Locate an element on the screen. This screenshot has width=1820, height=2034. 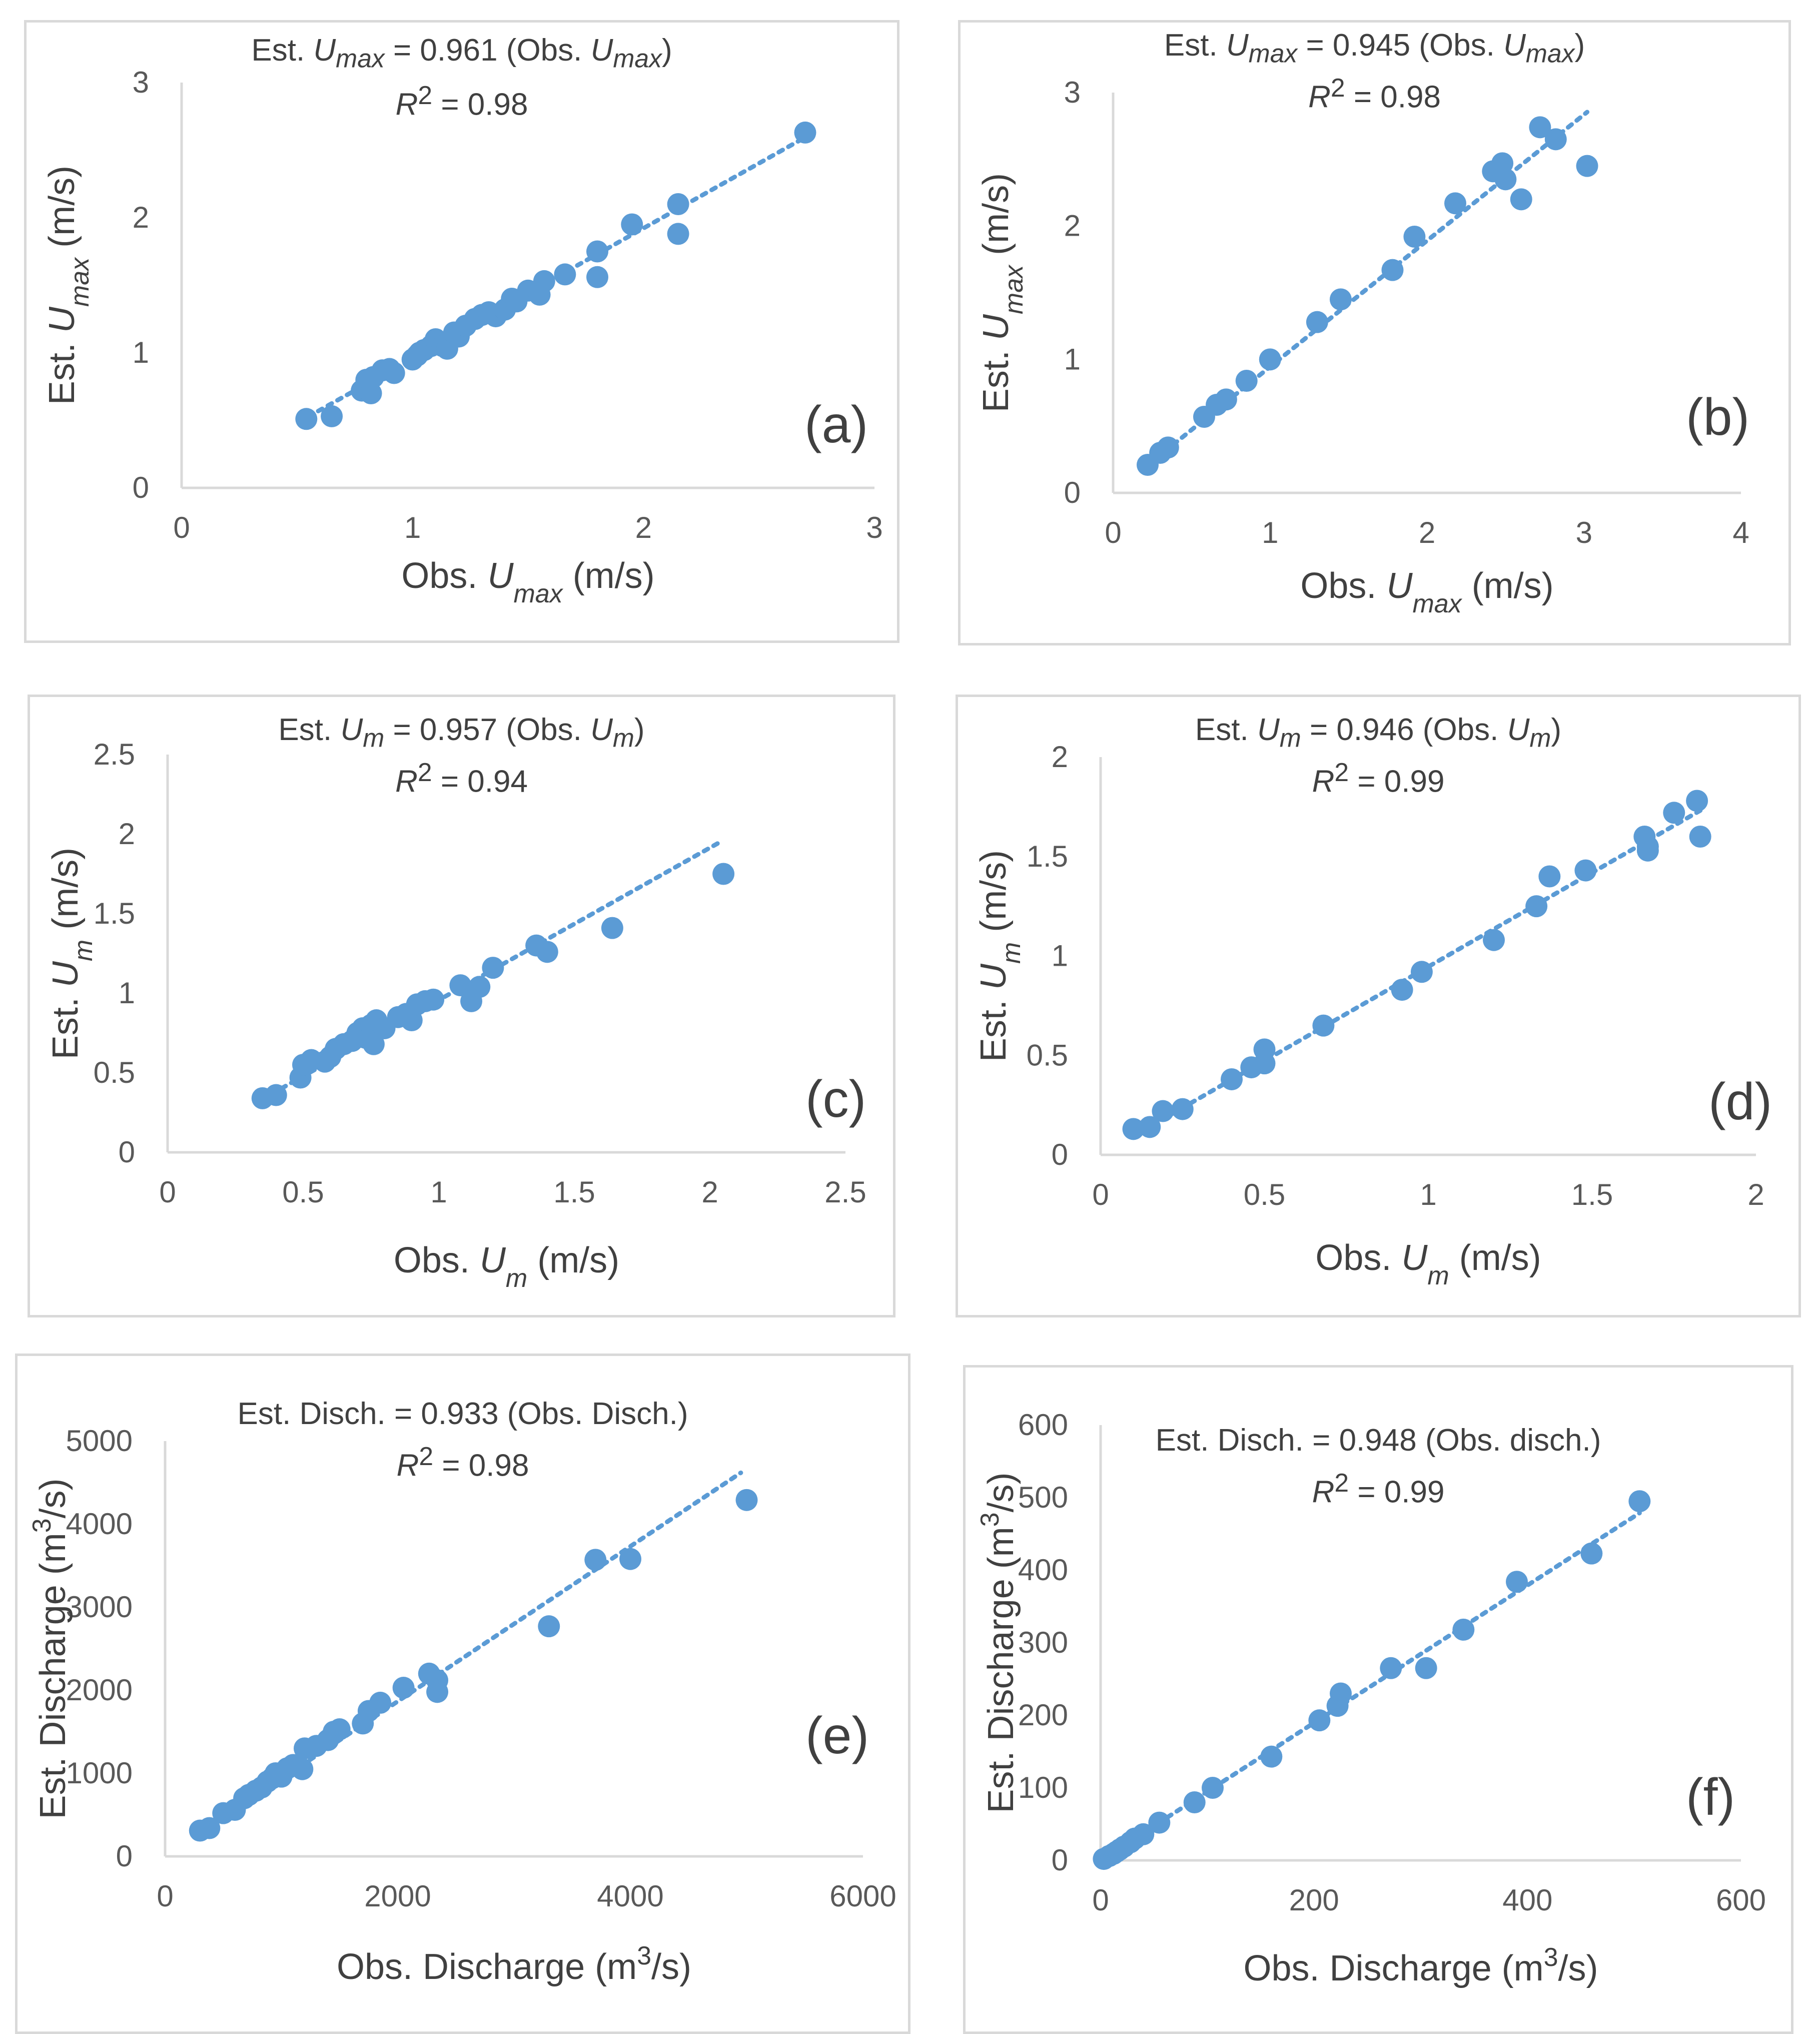
y-tick-label: 4000 is located at coordinates (99, 1524).